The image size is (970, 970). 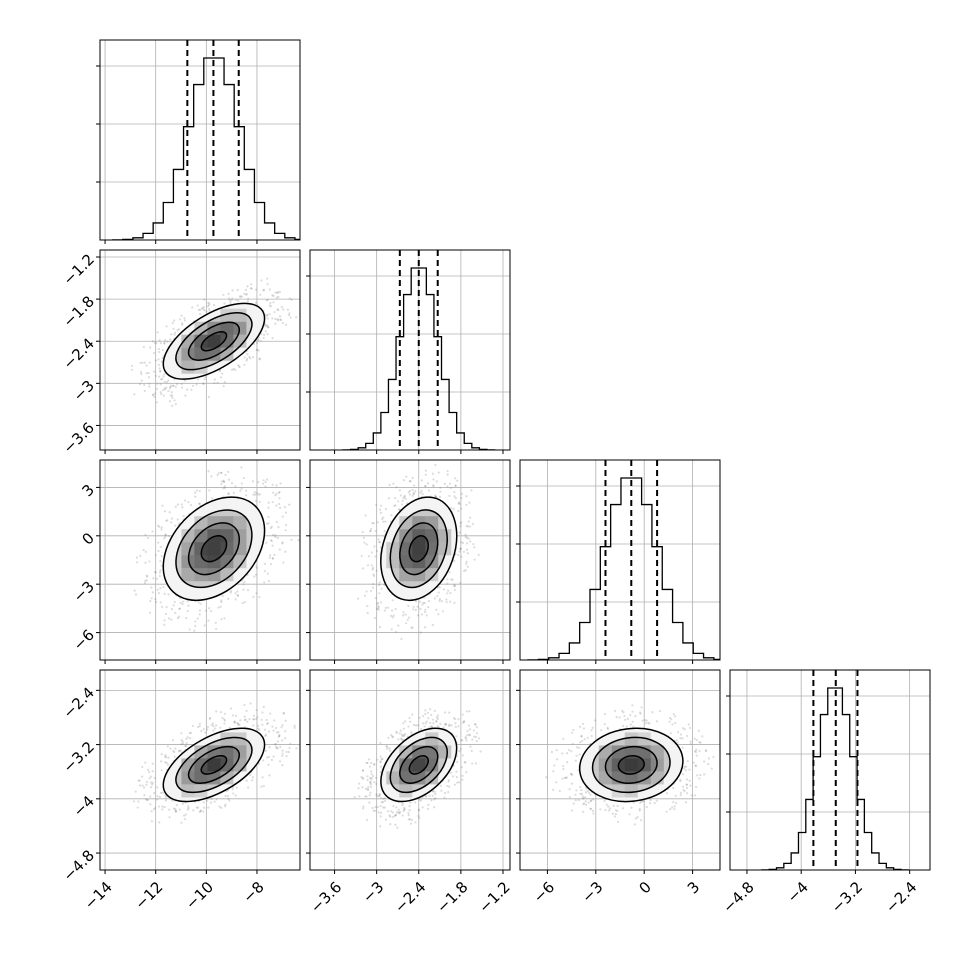 I want to click on contour-line, so click(x=214, y=549).